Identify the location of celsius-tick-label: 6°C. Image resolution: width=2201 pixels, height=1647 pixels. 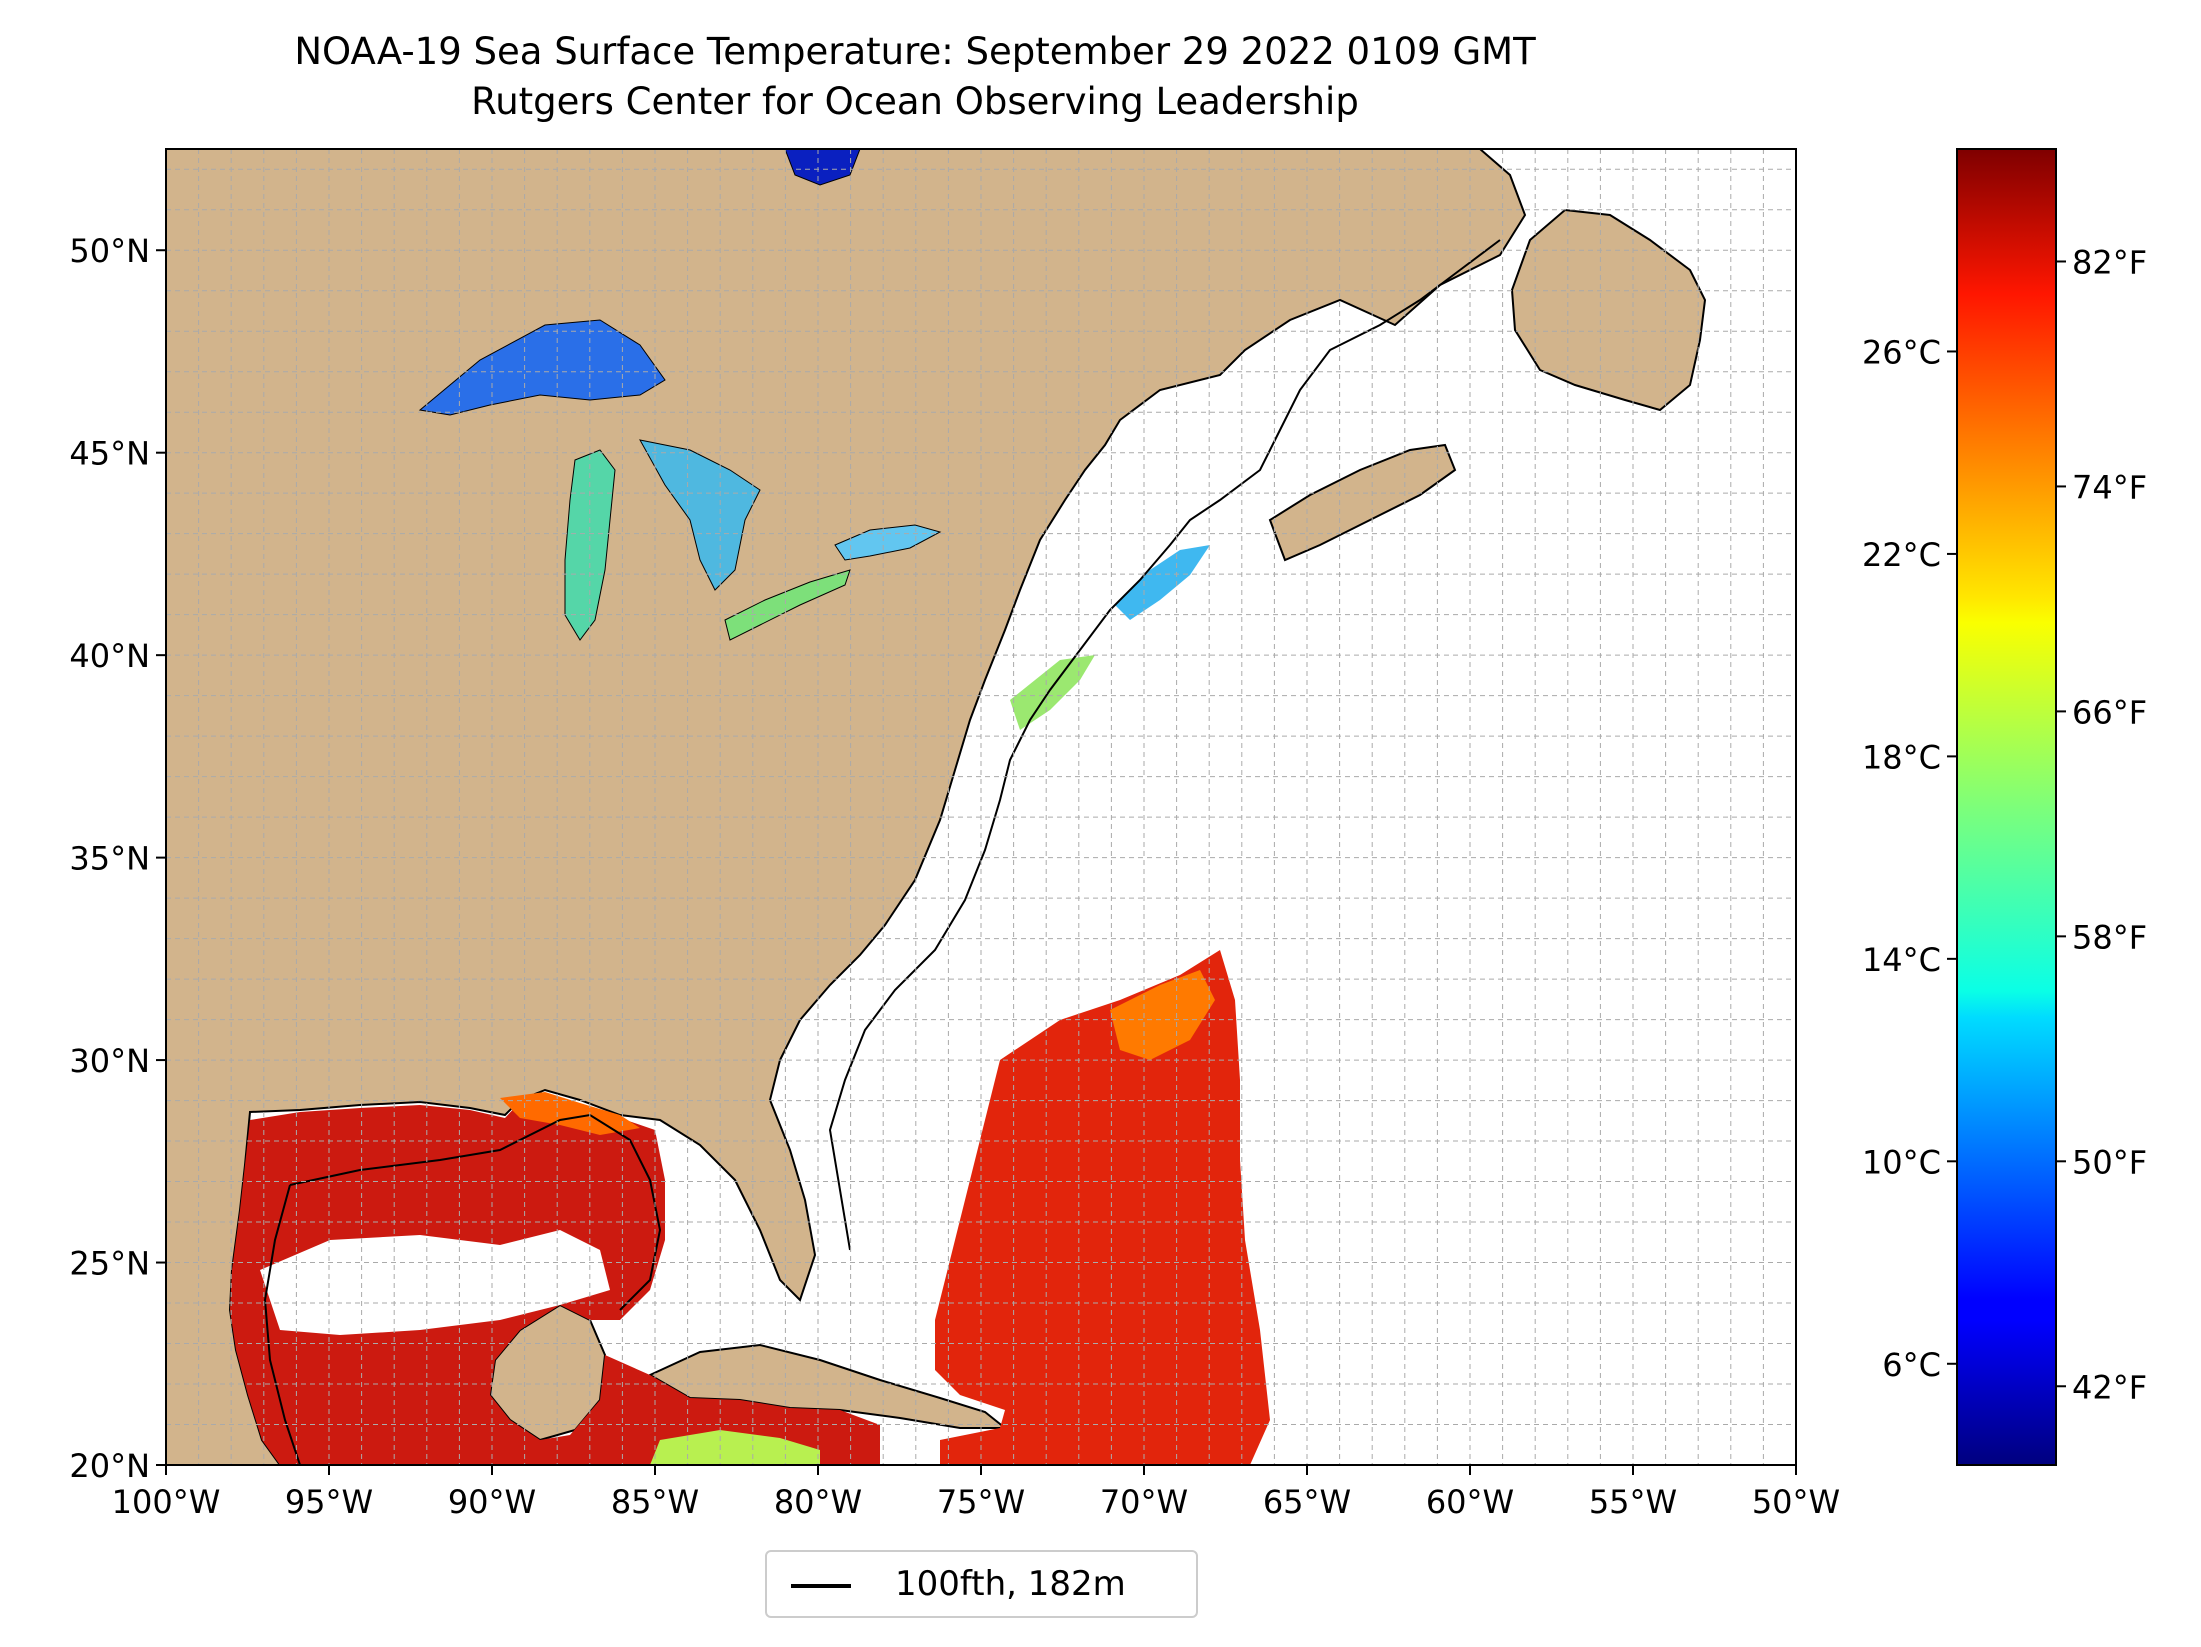
(1911, 1365).